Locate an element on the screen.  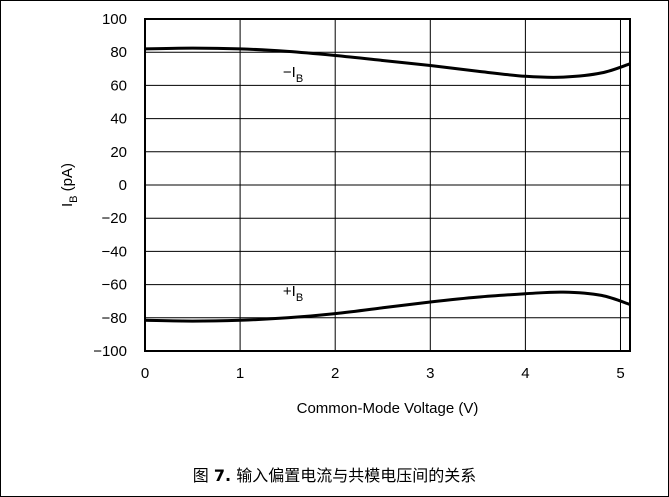
x-tick-label: 5 is located at coordinates (620, 373).